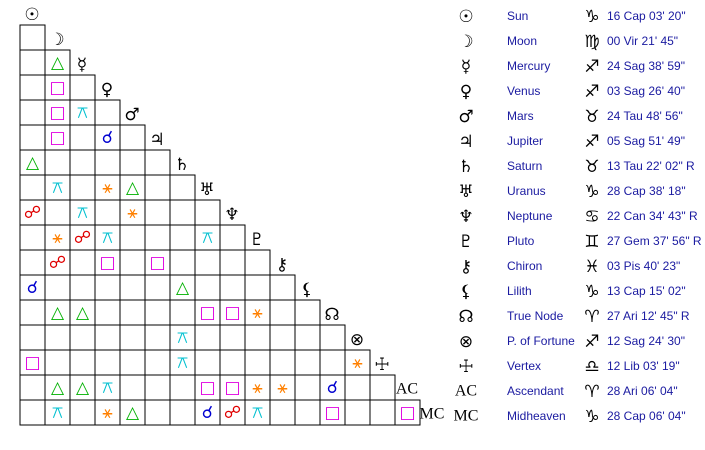 This screenshot has height=450, width=705. I want to click on list-glyph: ♀, so click(466, 92).